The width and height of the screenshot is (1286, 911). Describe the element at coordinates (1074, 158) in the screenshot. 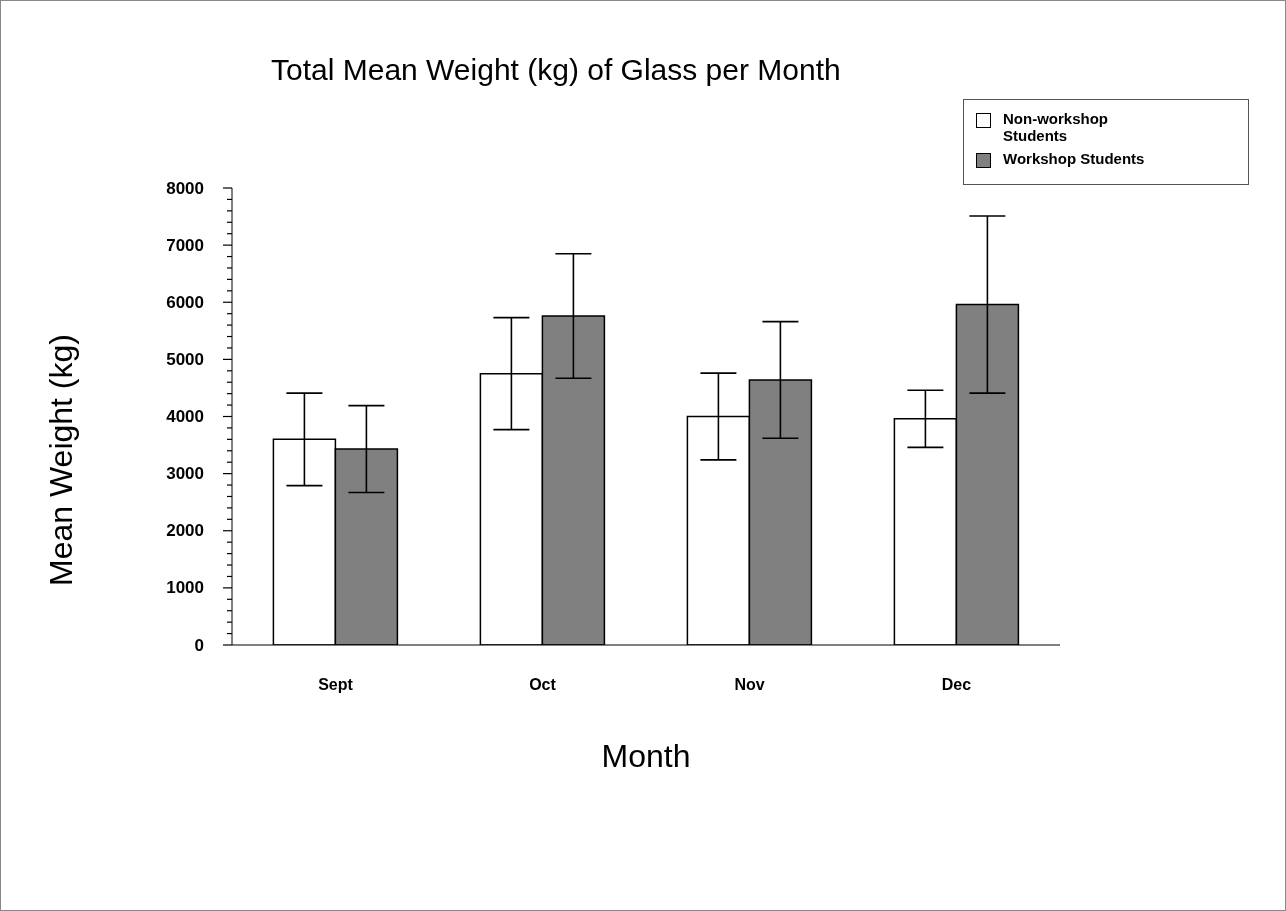

I see `legend-label: Workshop Students` at that location.